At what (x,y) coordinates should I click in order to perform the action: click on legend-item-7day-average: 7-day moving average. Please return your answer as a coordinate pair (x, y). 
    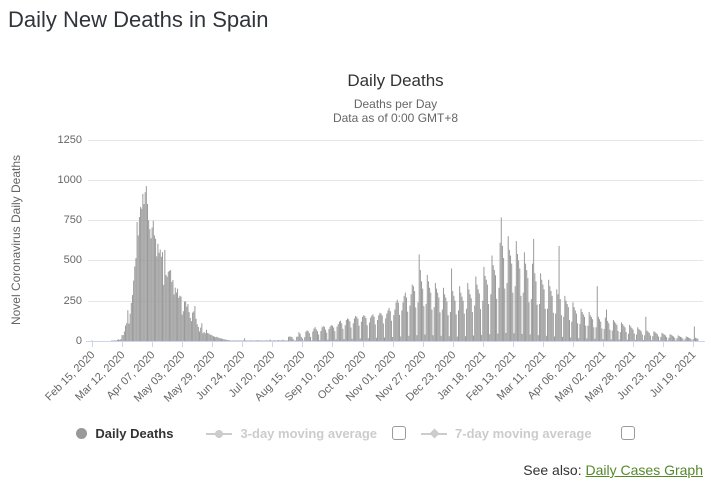
    Looking at the image, I should click on (506, 433).